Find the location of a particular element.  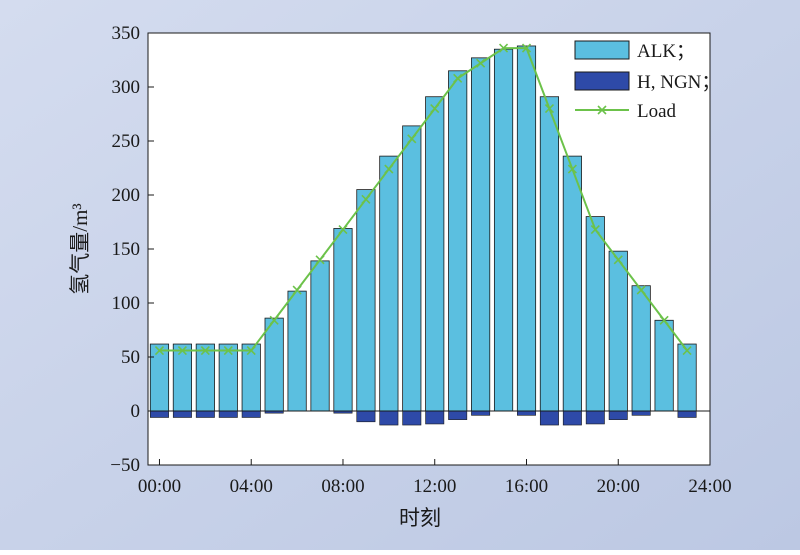

legend-swatch-hngn is located at coordinates (602, 81).